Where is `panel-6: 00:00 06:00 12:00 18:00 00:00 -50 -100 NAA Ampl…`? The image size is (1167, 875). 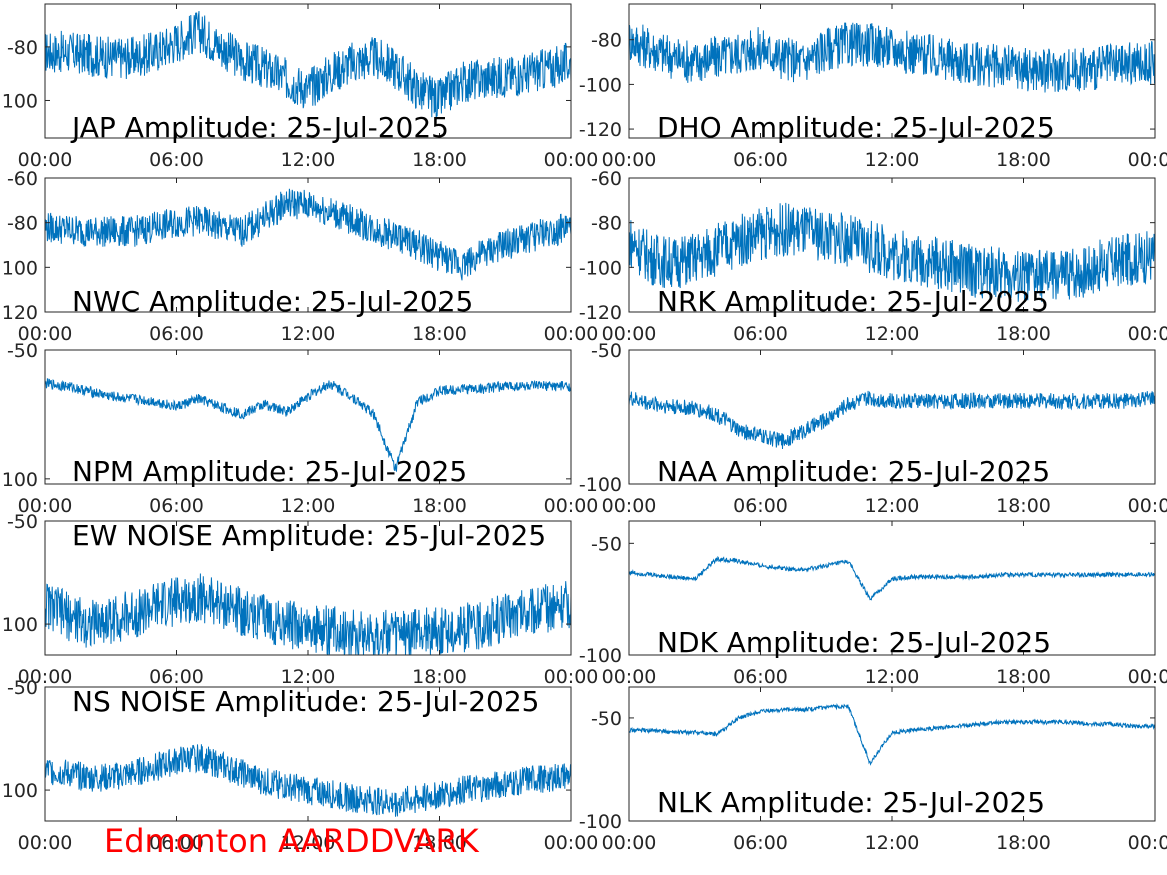 panel-6: 00:00 06:00 12:00 18:00 00:00 -50 -100 NAA Ampl… is located at coordinates (873, 428).